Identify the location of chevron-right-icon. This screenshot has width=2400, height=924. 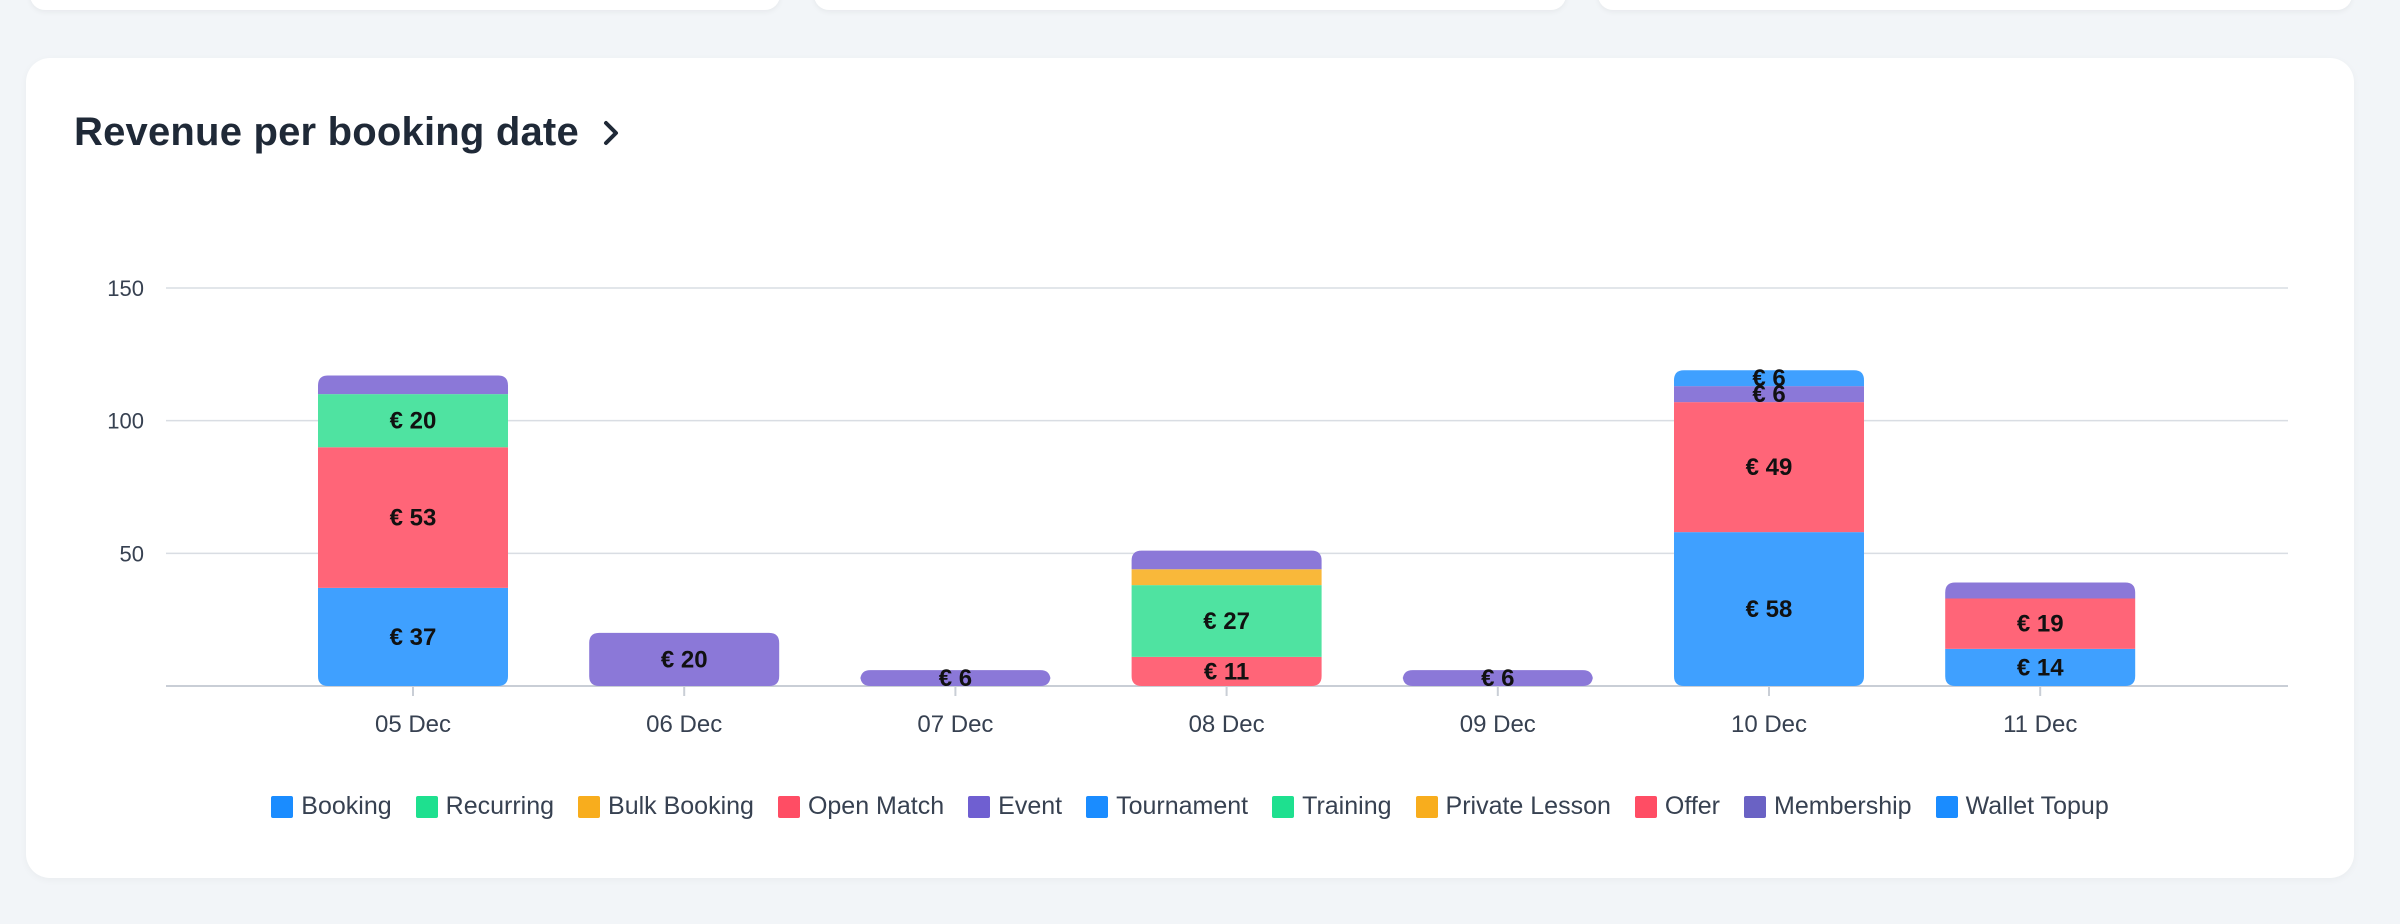
(612, 133).